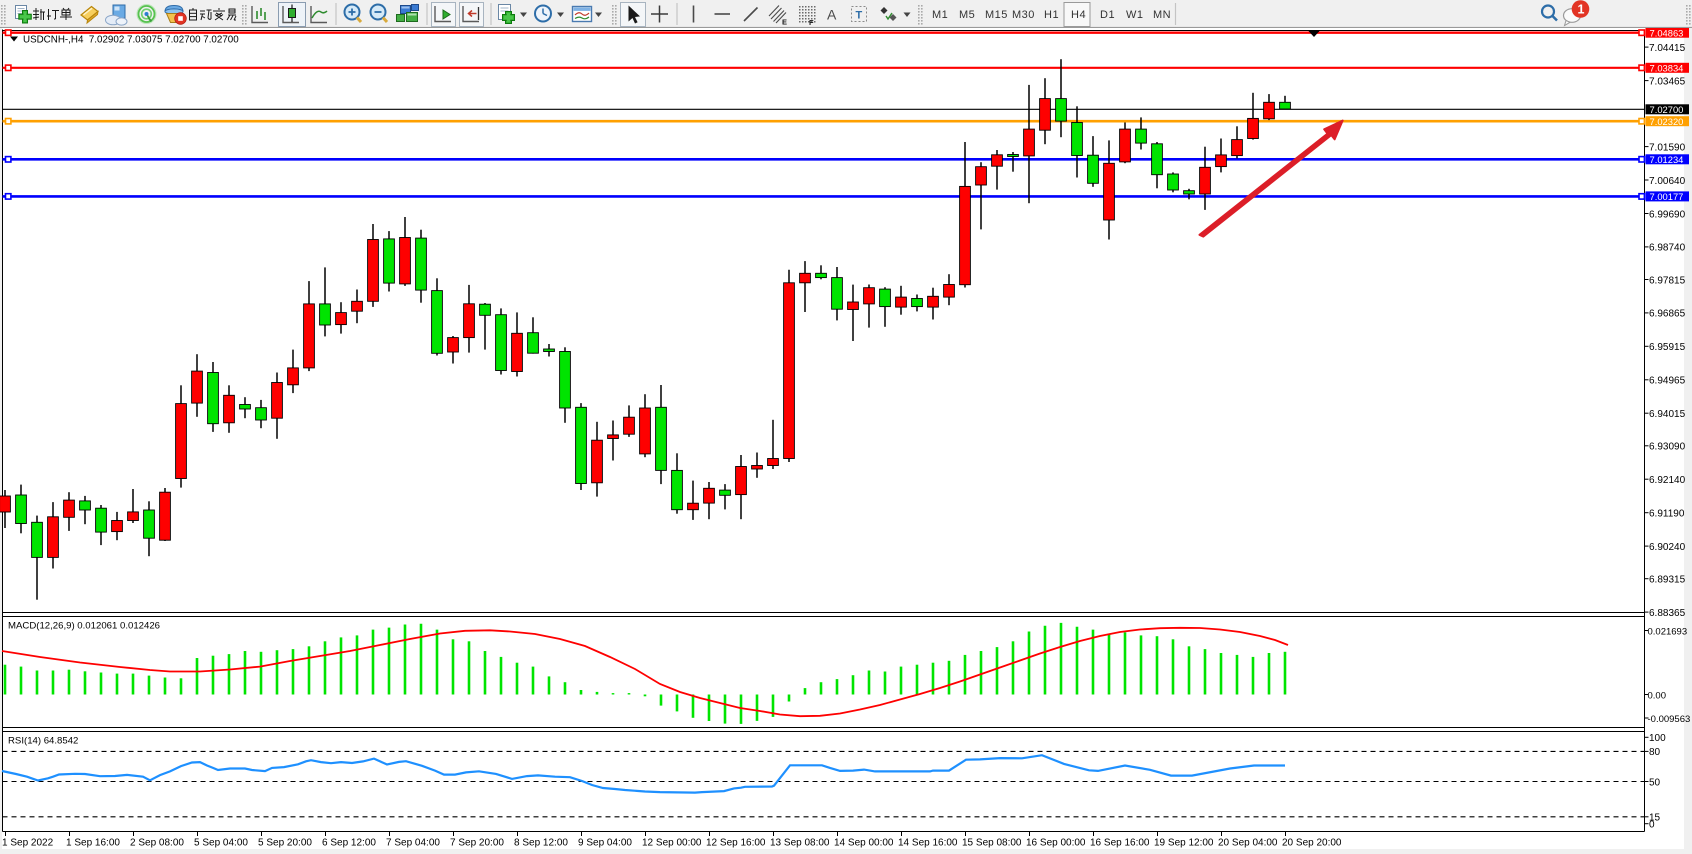 The image size is (1692, 854). What do you see at coordinates (1667, 314) in the screenshot?
I see `svg-text: 6.96865` at bounding box center [1667, 314].